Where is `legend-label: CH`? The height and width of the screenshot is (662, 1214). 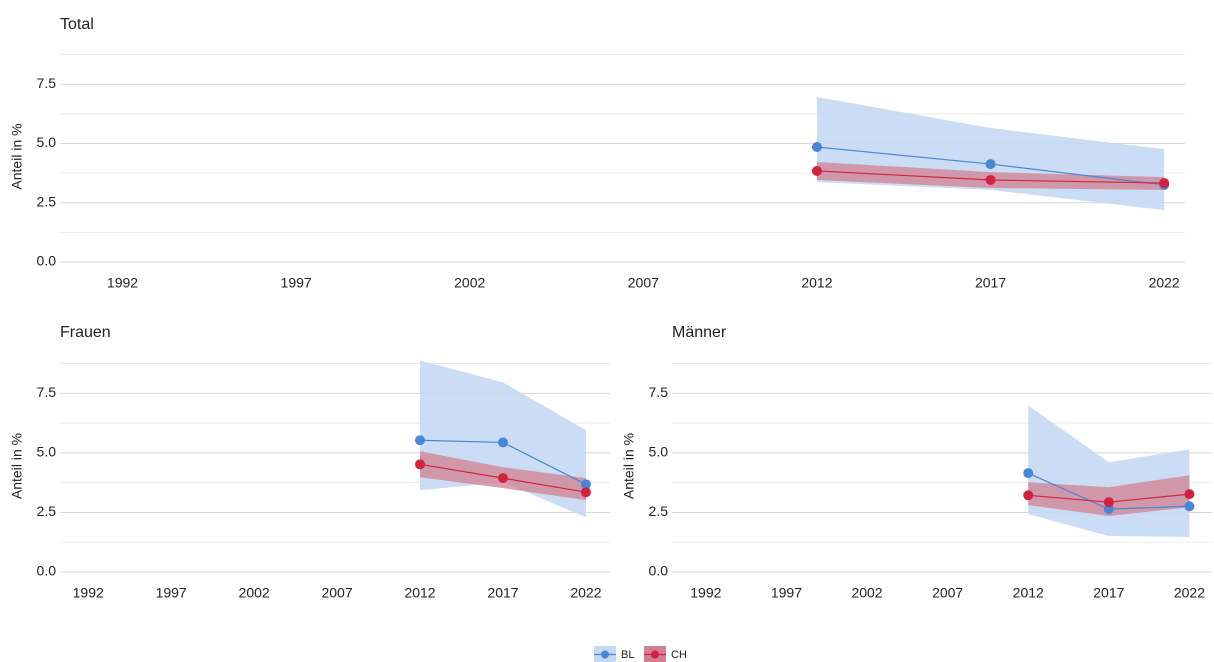 legend-label: CH is located at coordinates (679, 655).